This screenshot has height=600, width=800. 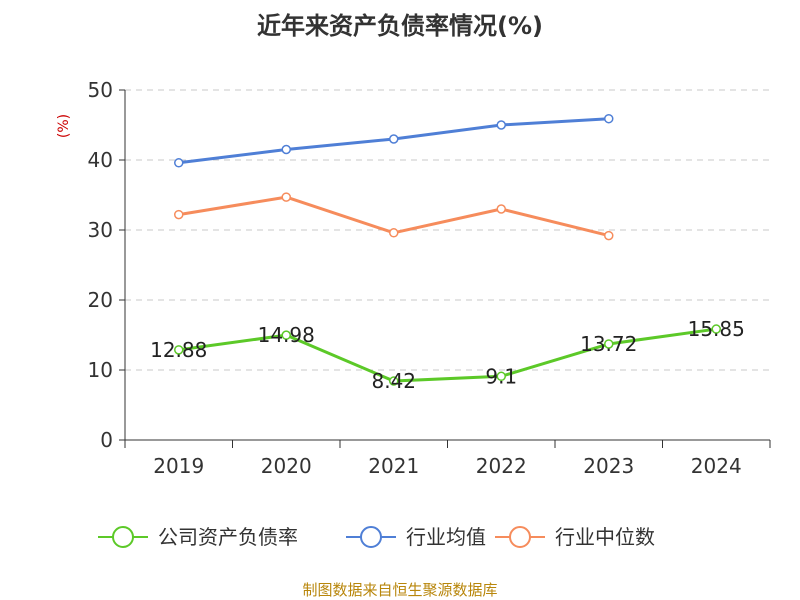 I want to click on data-label: 13.72, so click(x=608, y=344).